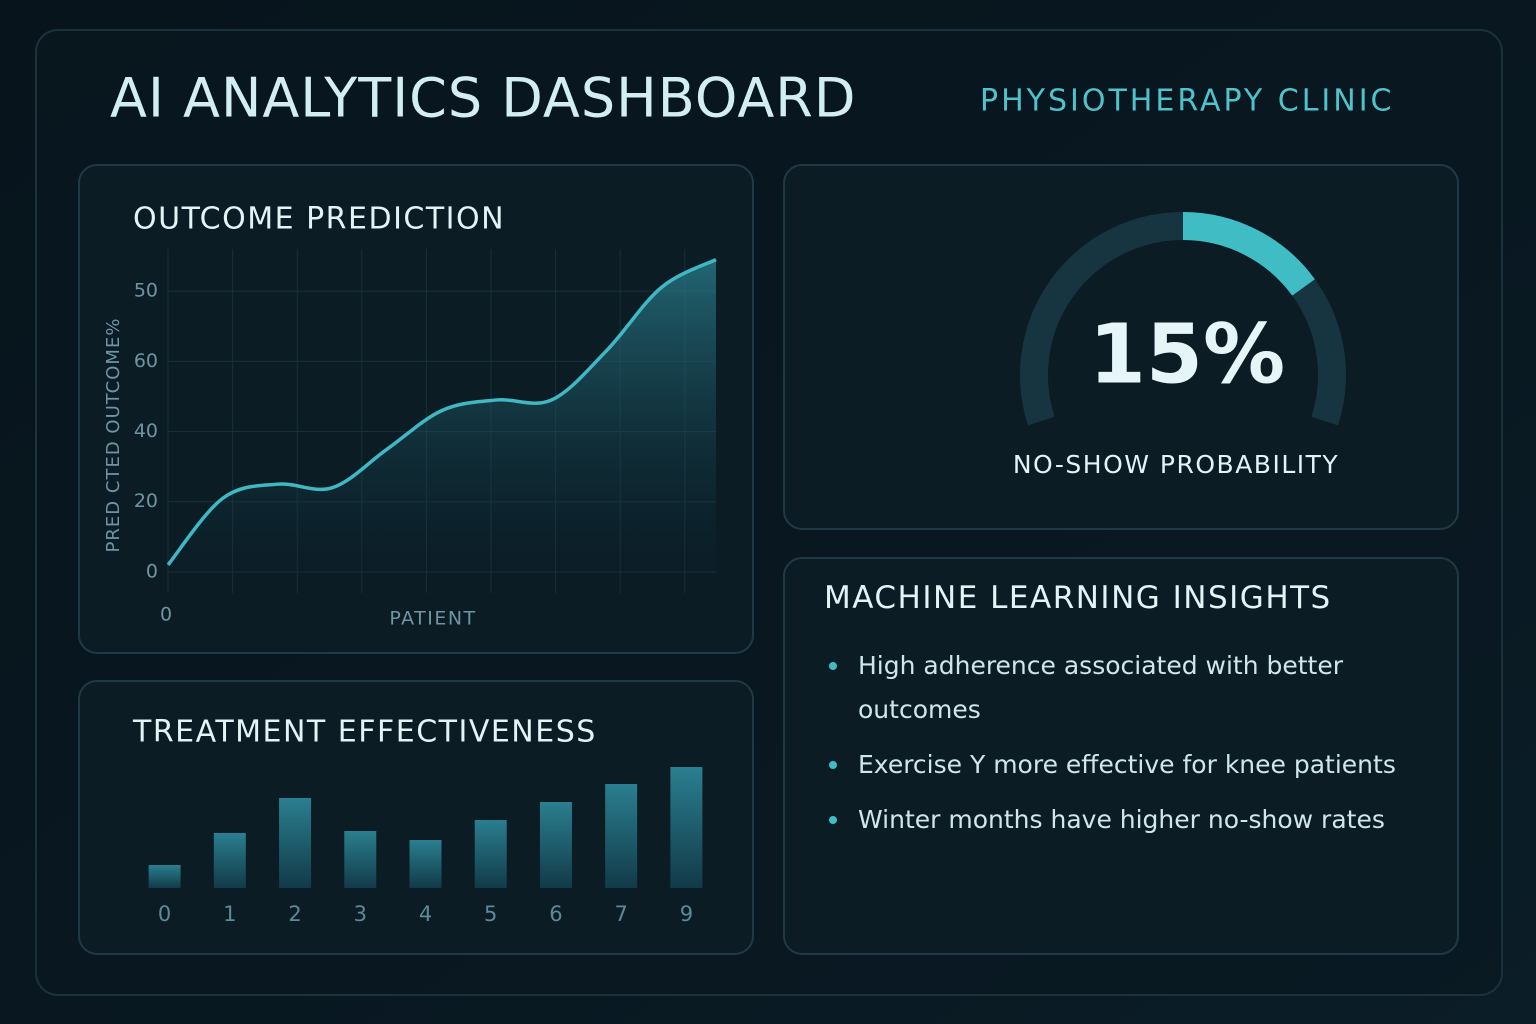  I want to click on line, so click(441, 412).